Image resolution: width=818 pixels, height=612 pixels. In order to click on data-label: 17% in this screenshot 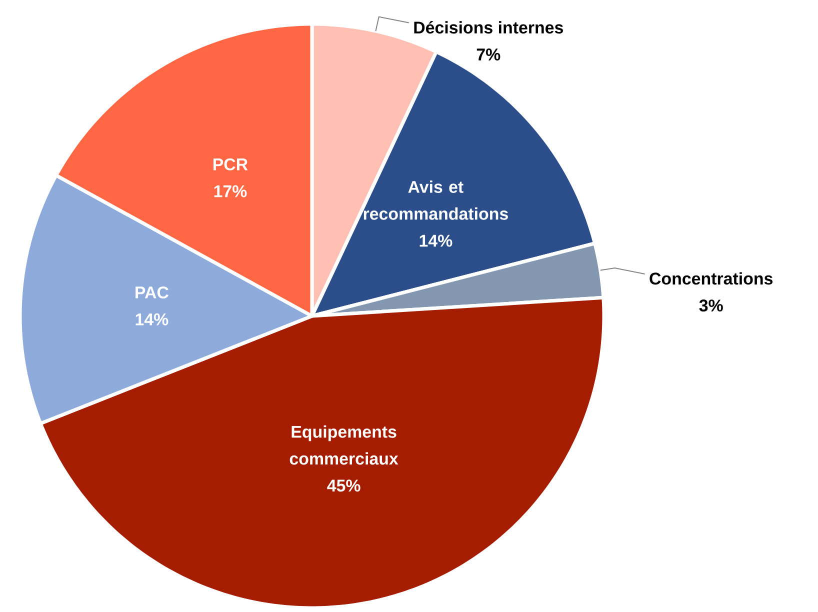, I will do `click(230, 191)`.